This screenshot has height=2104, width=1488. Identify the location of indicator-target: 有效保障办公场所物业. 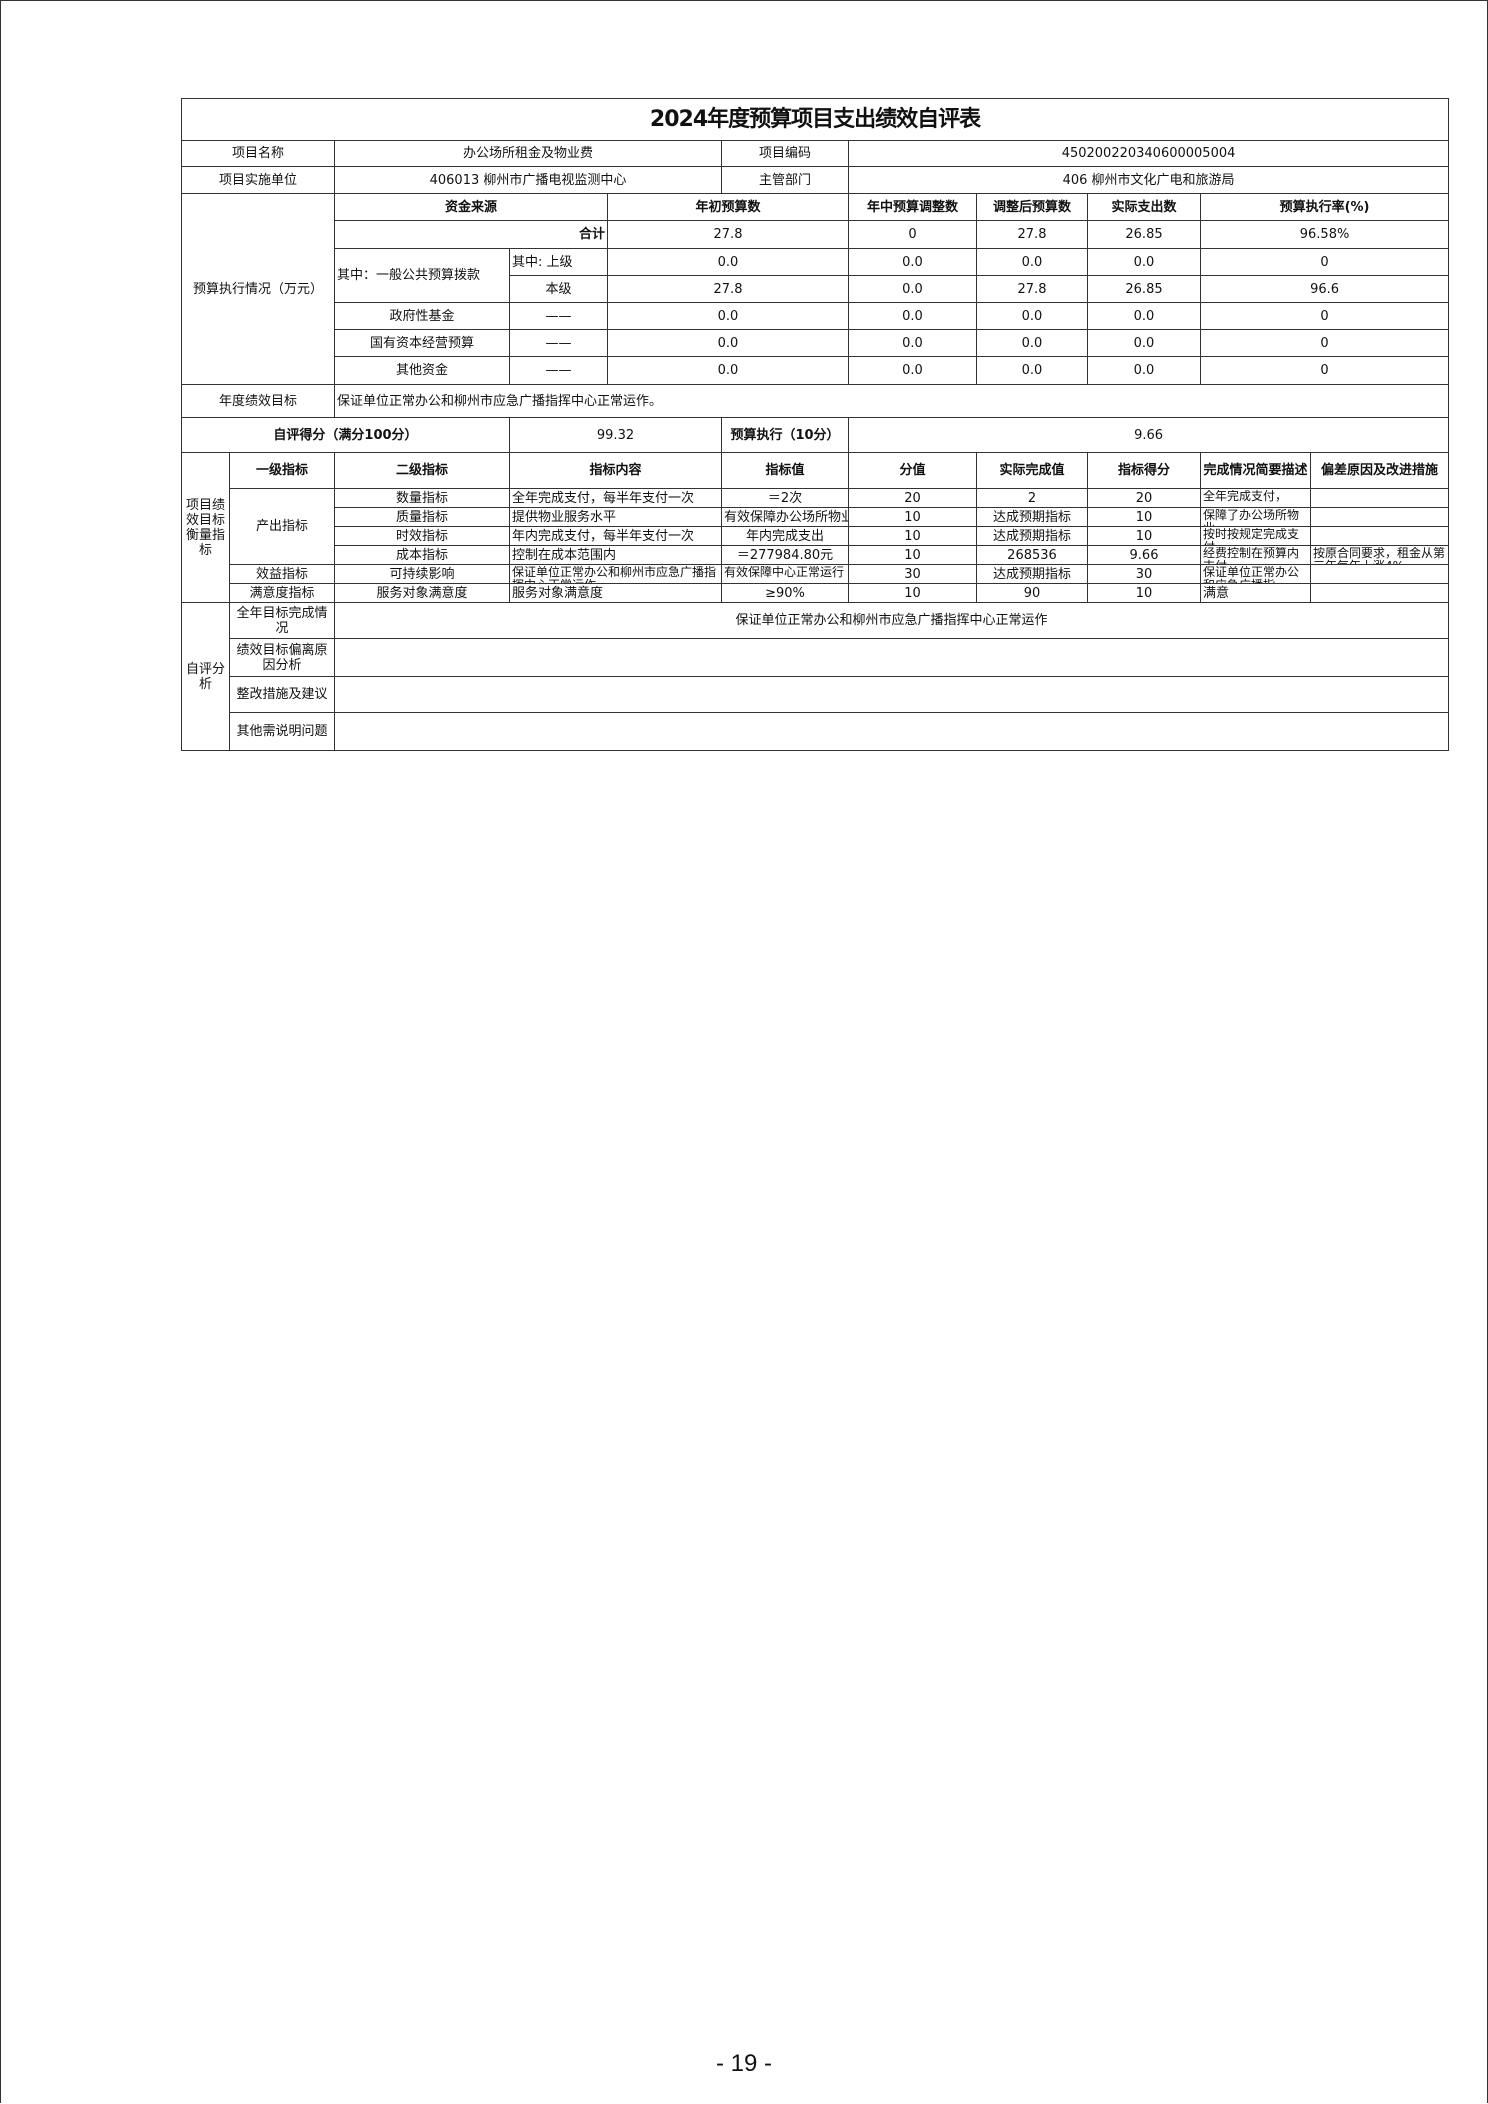
(785, 517).